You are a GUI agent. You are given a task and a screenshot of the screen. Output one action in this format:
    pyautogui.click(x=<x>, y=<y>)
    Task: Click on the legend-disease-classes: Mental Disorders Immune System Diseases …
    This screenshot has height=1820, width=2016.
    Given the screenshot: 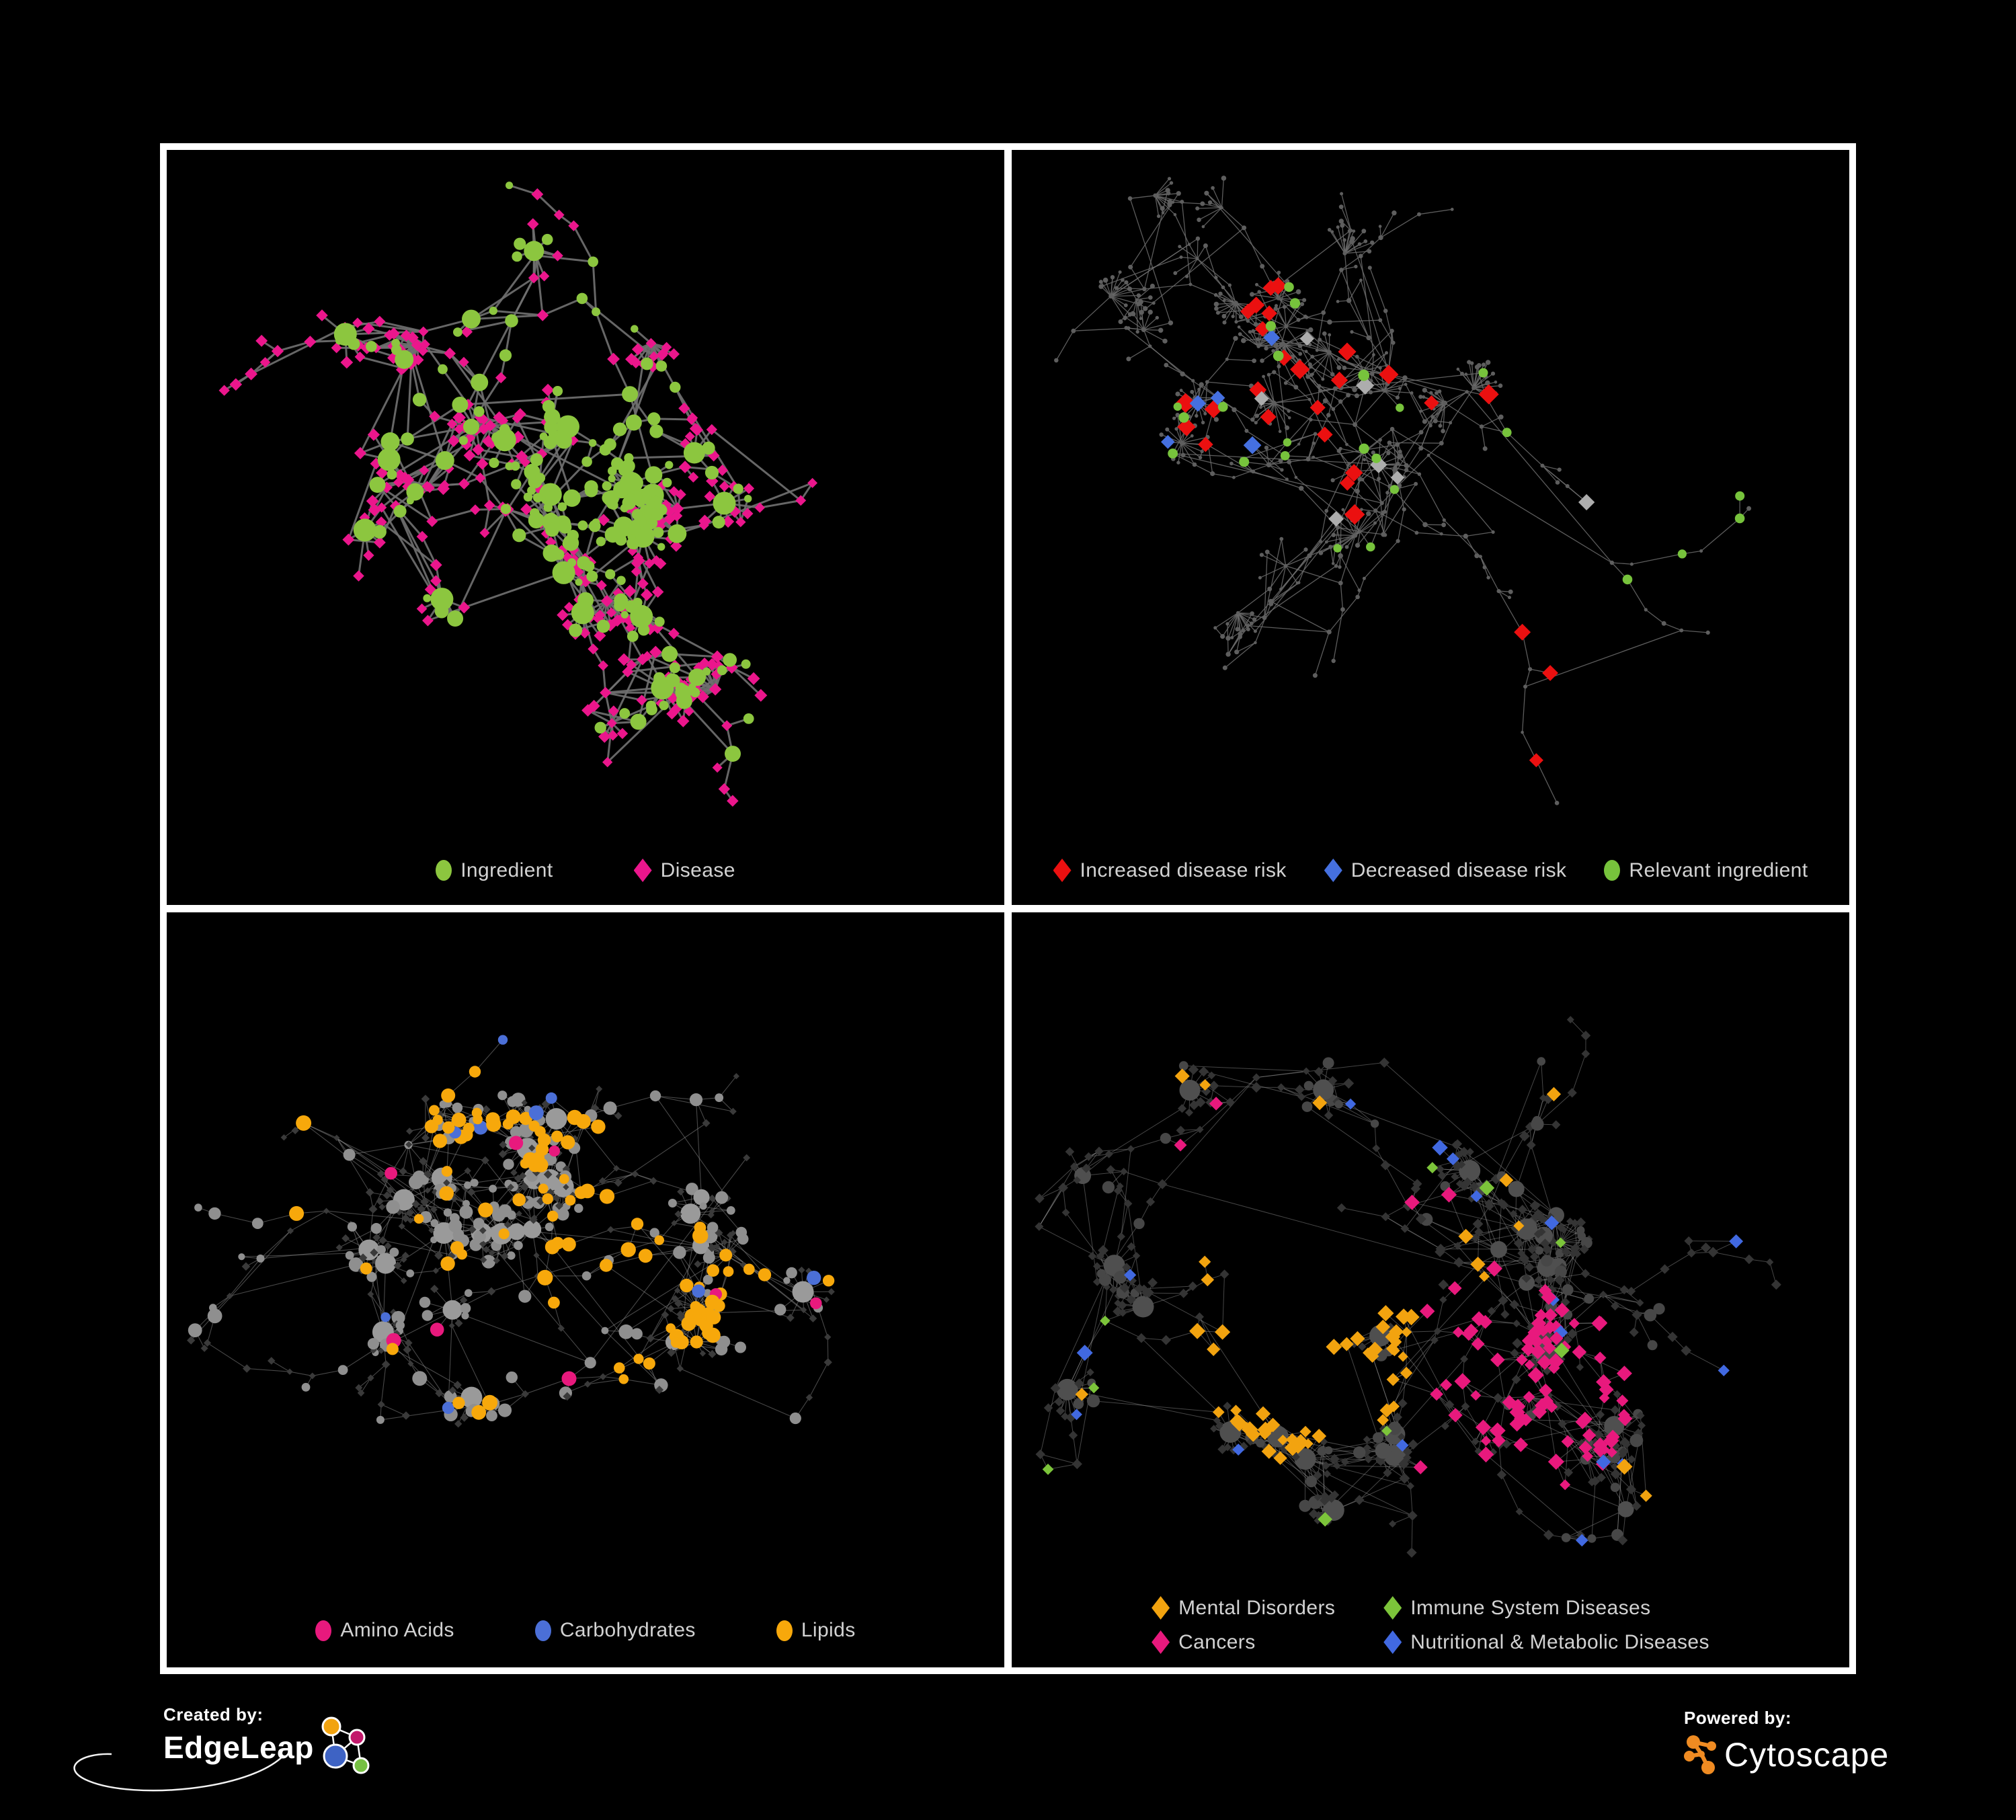 What is the action you would take?
    pyautogui.click(x=1430, y=1625)
    